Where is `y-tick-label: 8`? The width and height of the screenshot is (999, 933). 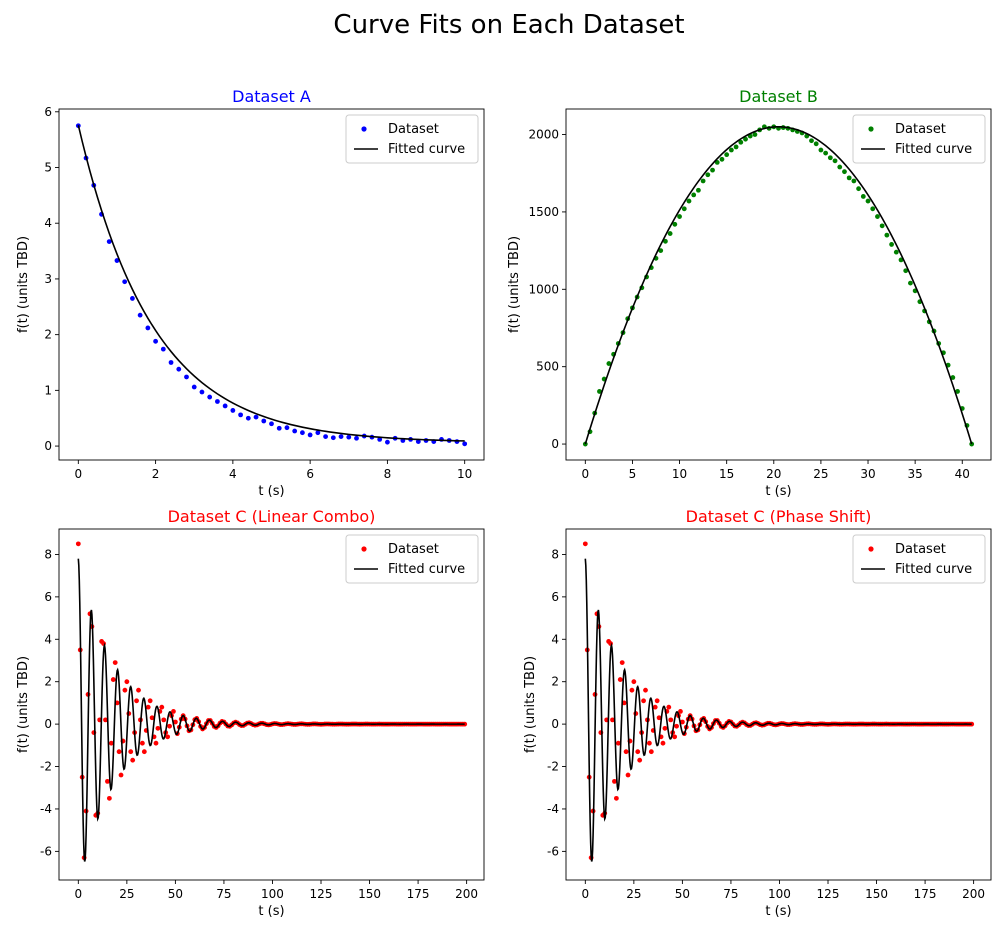 y-tick-label: 8 is located at coordinates (48, 554).